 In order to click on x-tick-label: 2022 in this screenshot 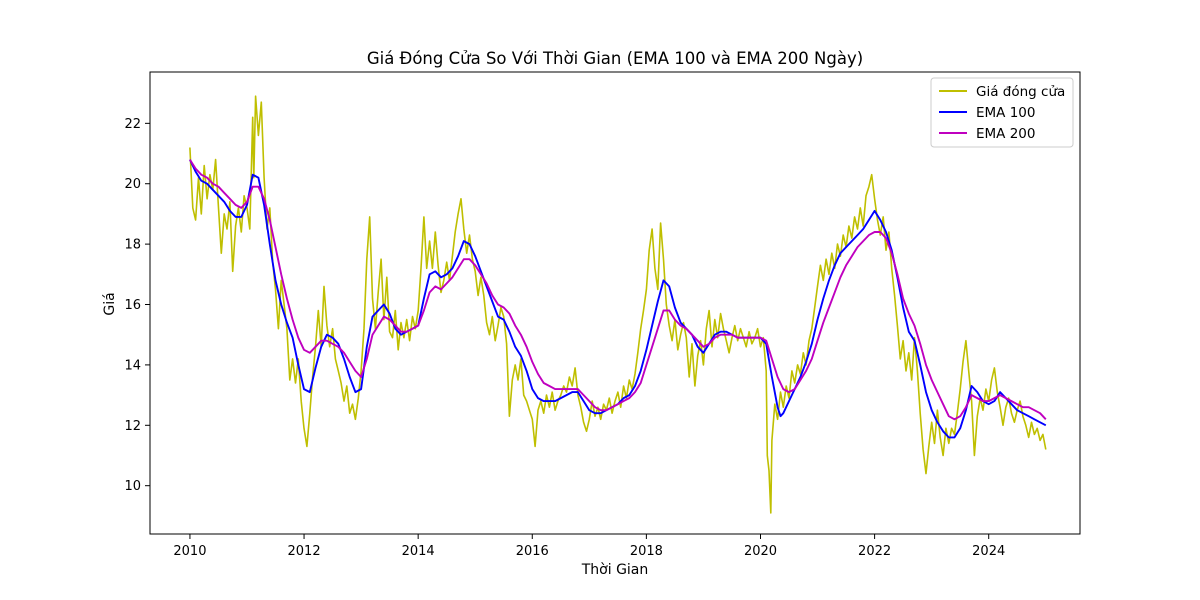, I will do `click(874, 551)`.